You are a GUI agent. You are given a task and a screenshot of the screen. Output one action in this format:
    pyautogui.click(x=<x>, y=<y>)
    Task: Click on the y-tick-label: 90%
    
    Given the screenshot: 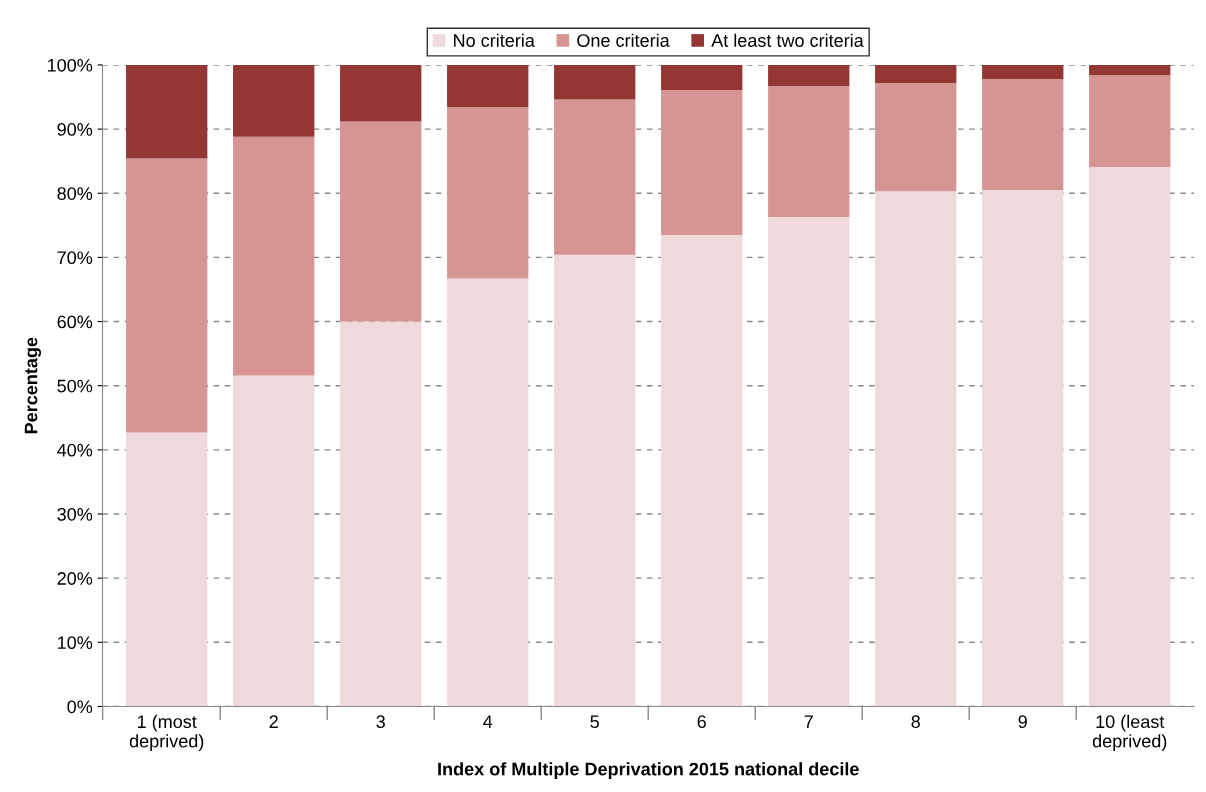 What is the action you would take?
    pyautogui.click(x=75, y=129)
    